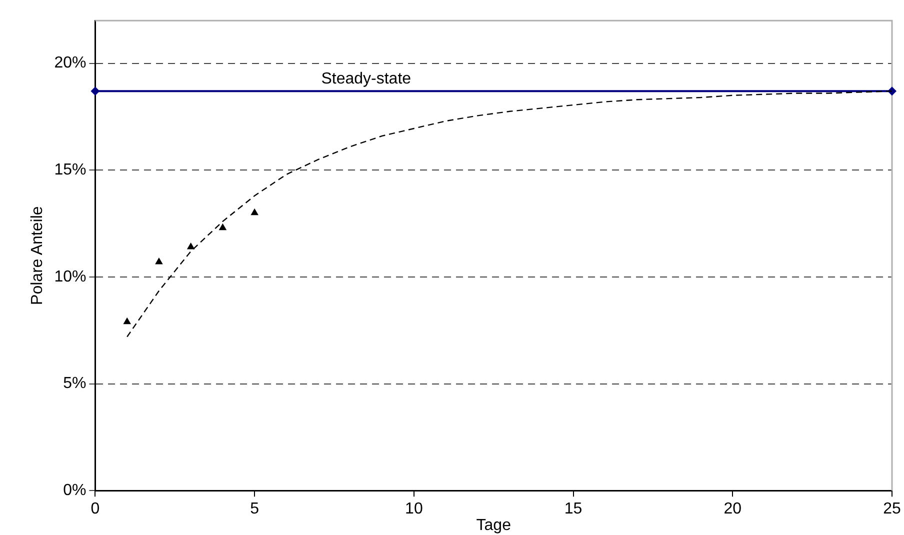 The image size is (904, 535). I want to click on y-tick-label: 20%, so click(70, 63).